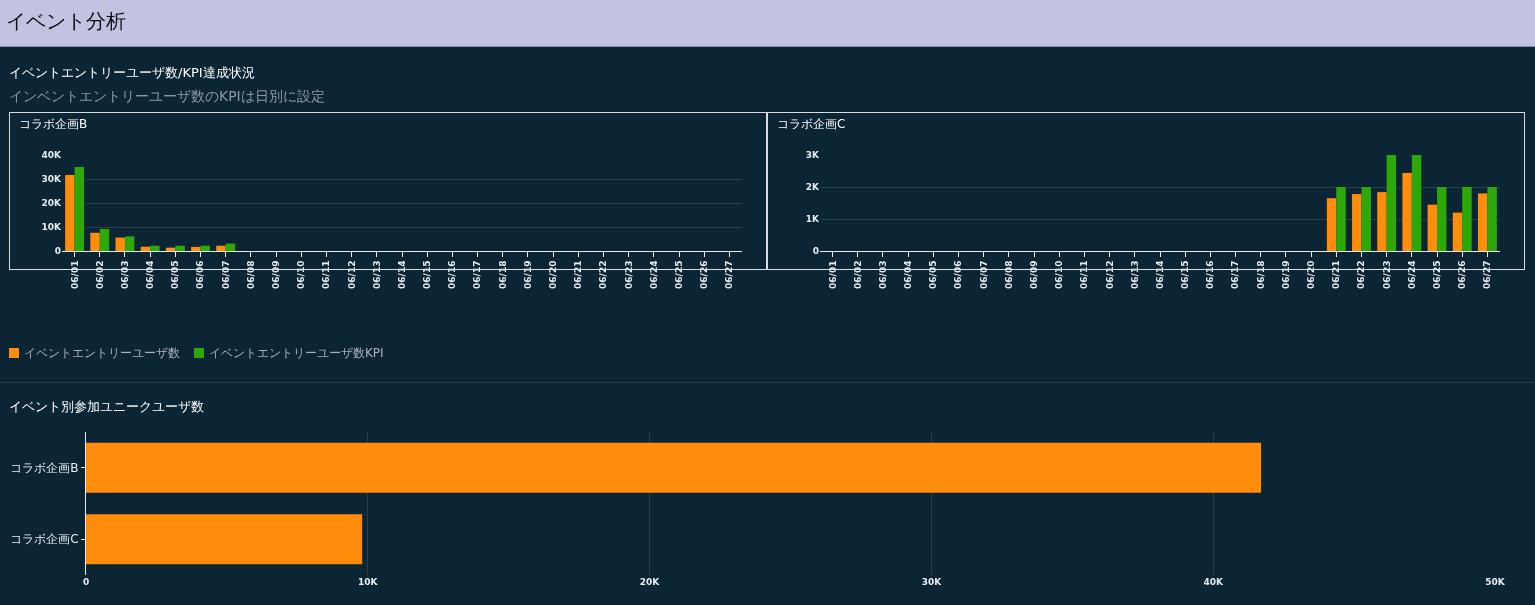 Image resolution: width=1535 pixels, height=605 pixels. I want to click on y-tick-label: コラボ企画B, so click(44, 467).